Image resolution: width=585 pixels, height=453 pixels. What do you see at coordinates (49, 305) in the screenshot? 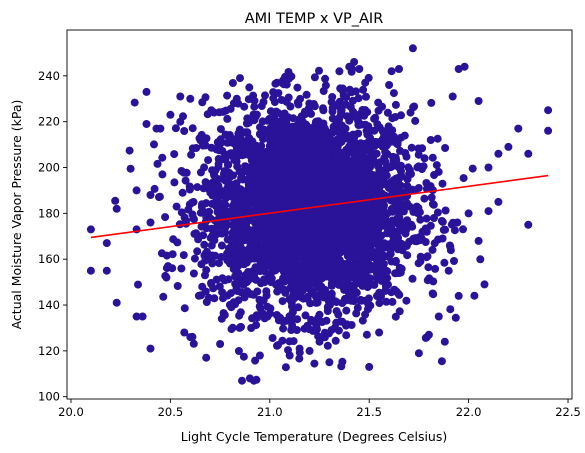
I see `y-tick-label: 140` at bounding box center [49, 305].